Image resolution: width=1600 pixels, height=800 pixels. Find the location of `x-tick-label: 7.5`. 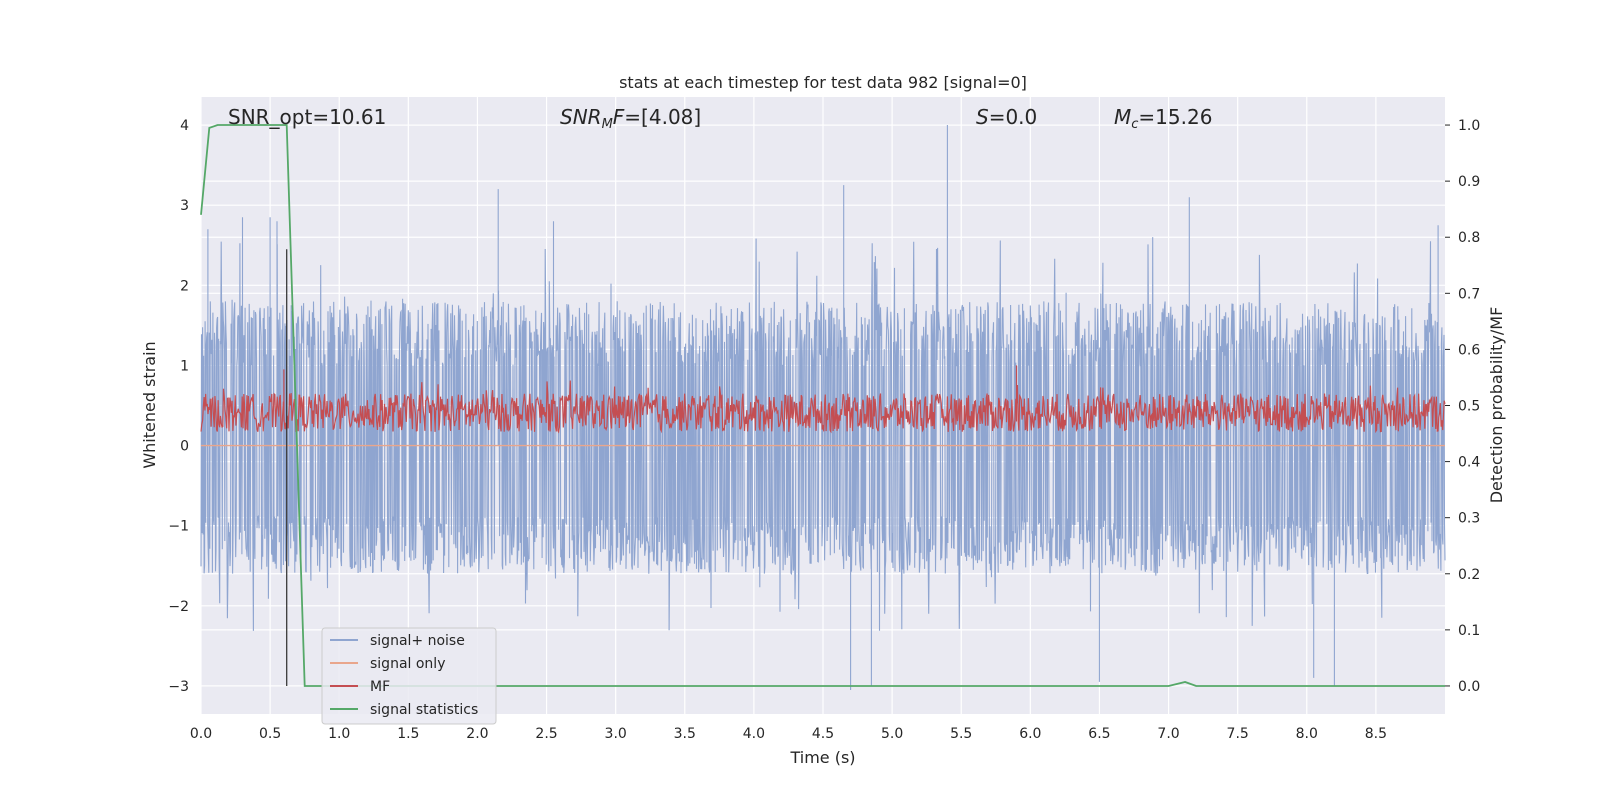

x-tick-label: 7.5 is located at coordinates (1238, 734).